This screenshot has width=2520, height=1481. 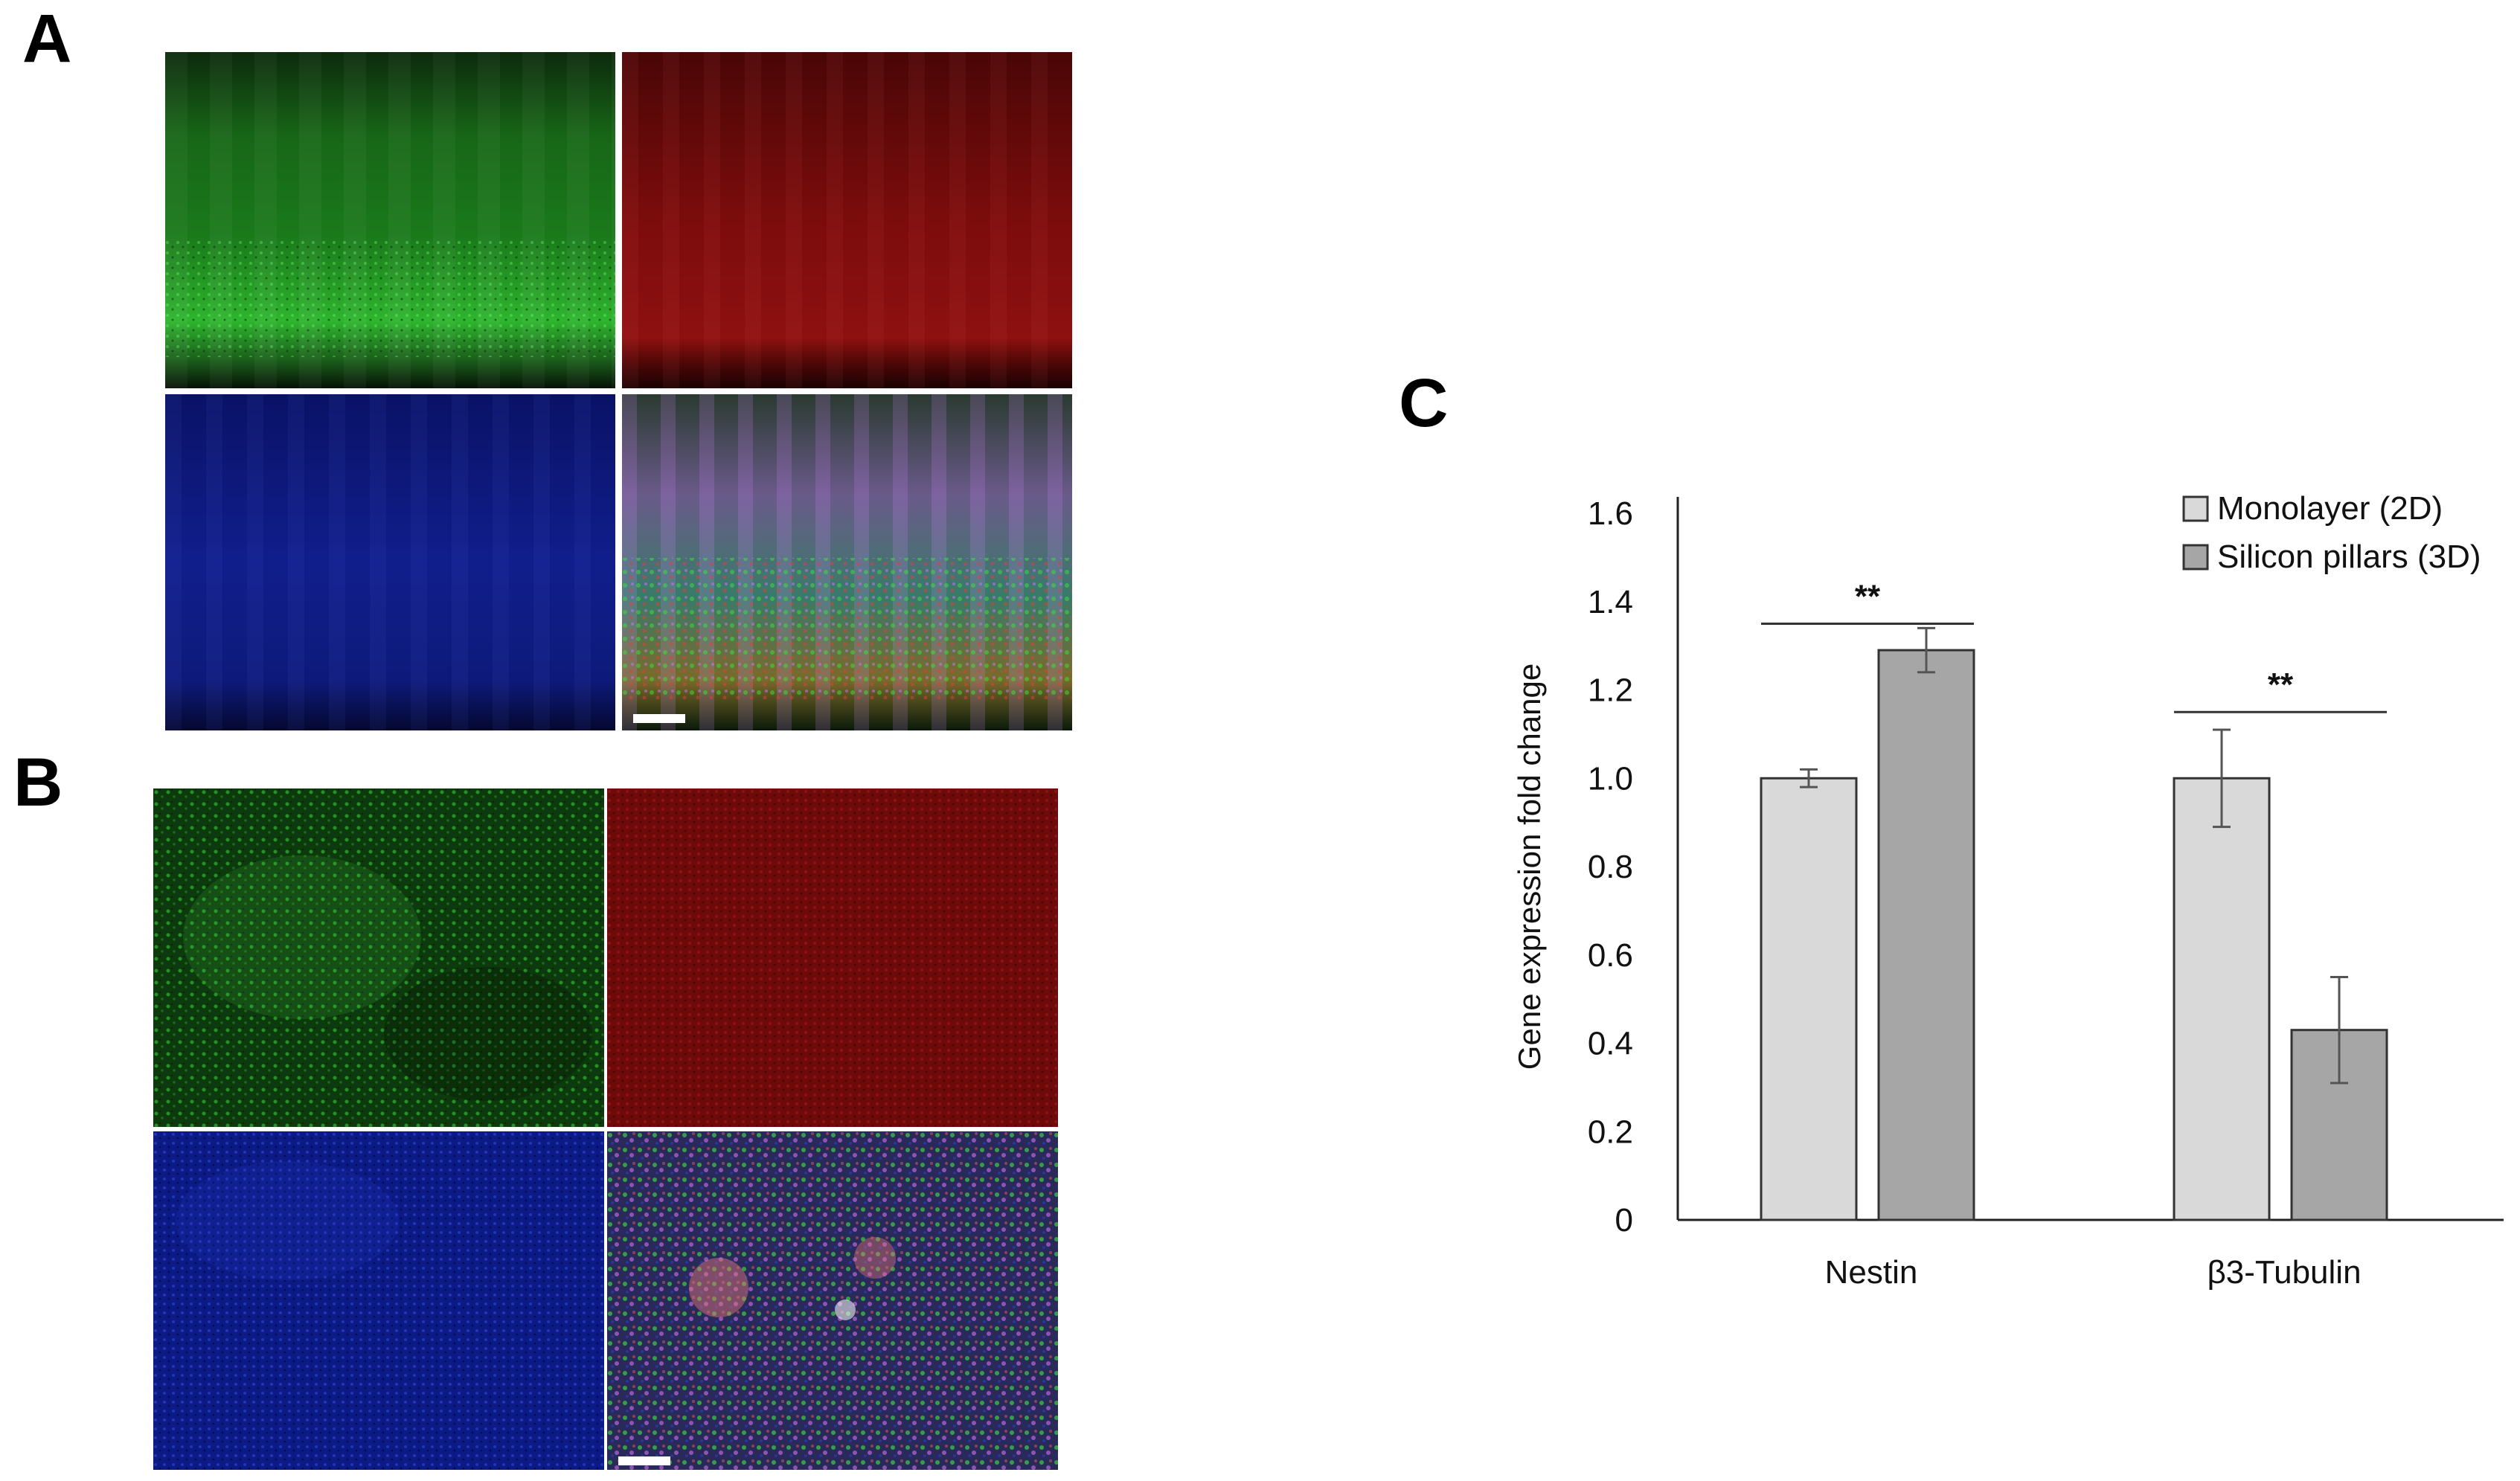 What do you see at coordinates (2284, 1272) in the screenshot?
I see `x-tick-label: β3-Tubulin` at bounding box center [2284, 1272].